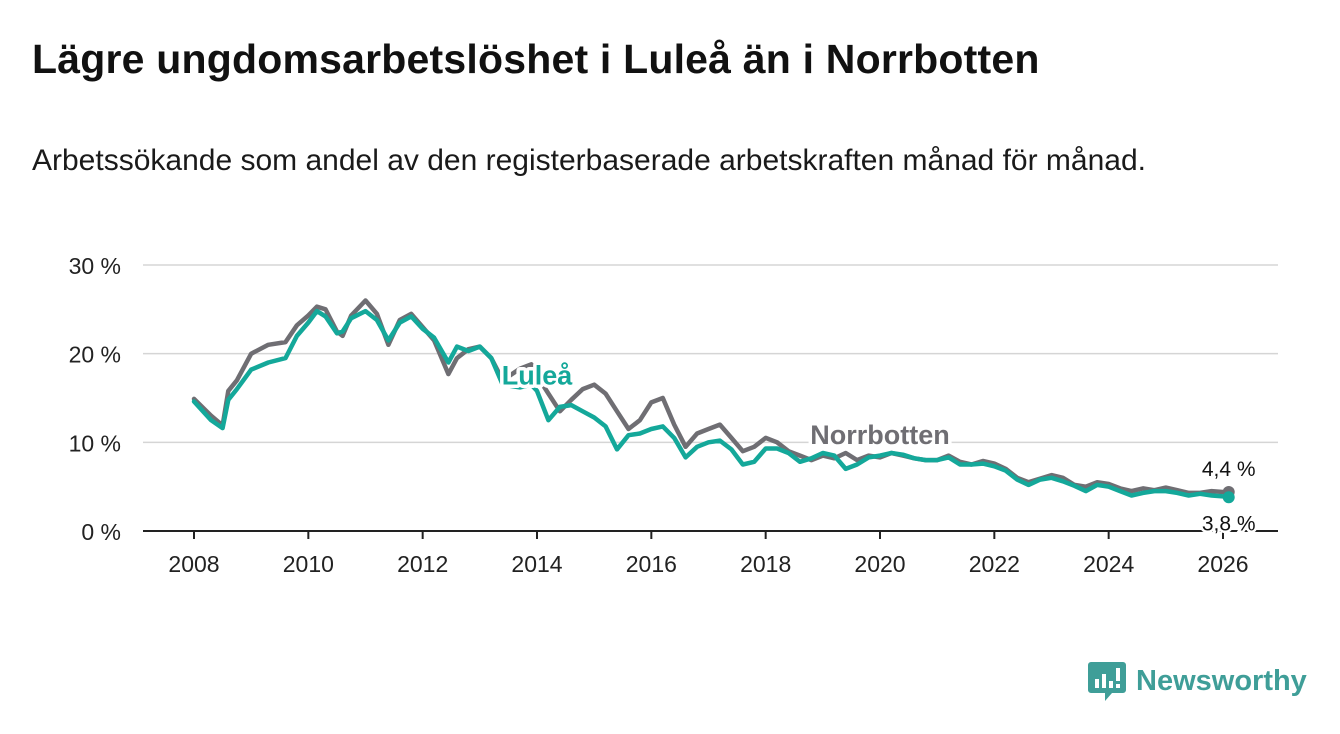 The image size is (1340, 734). Describe the element at coordinates (536, 564) in the screenshot. I see `x-tick-label: 2014` at that location.